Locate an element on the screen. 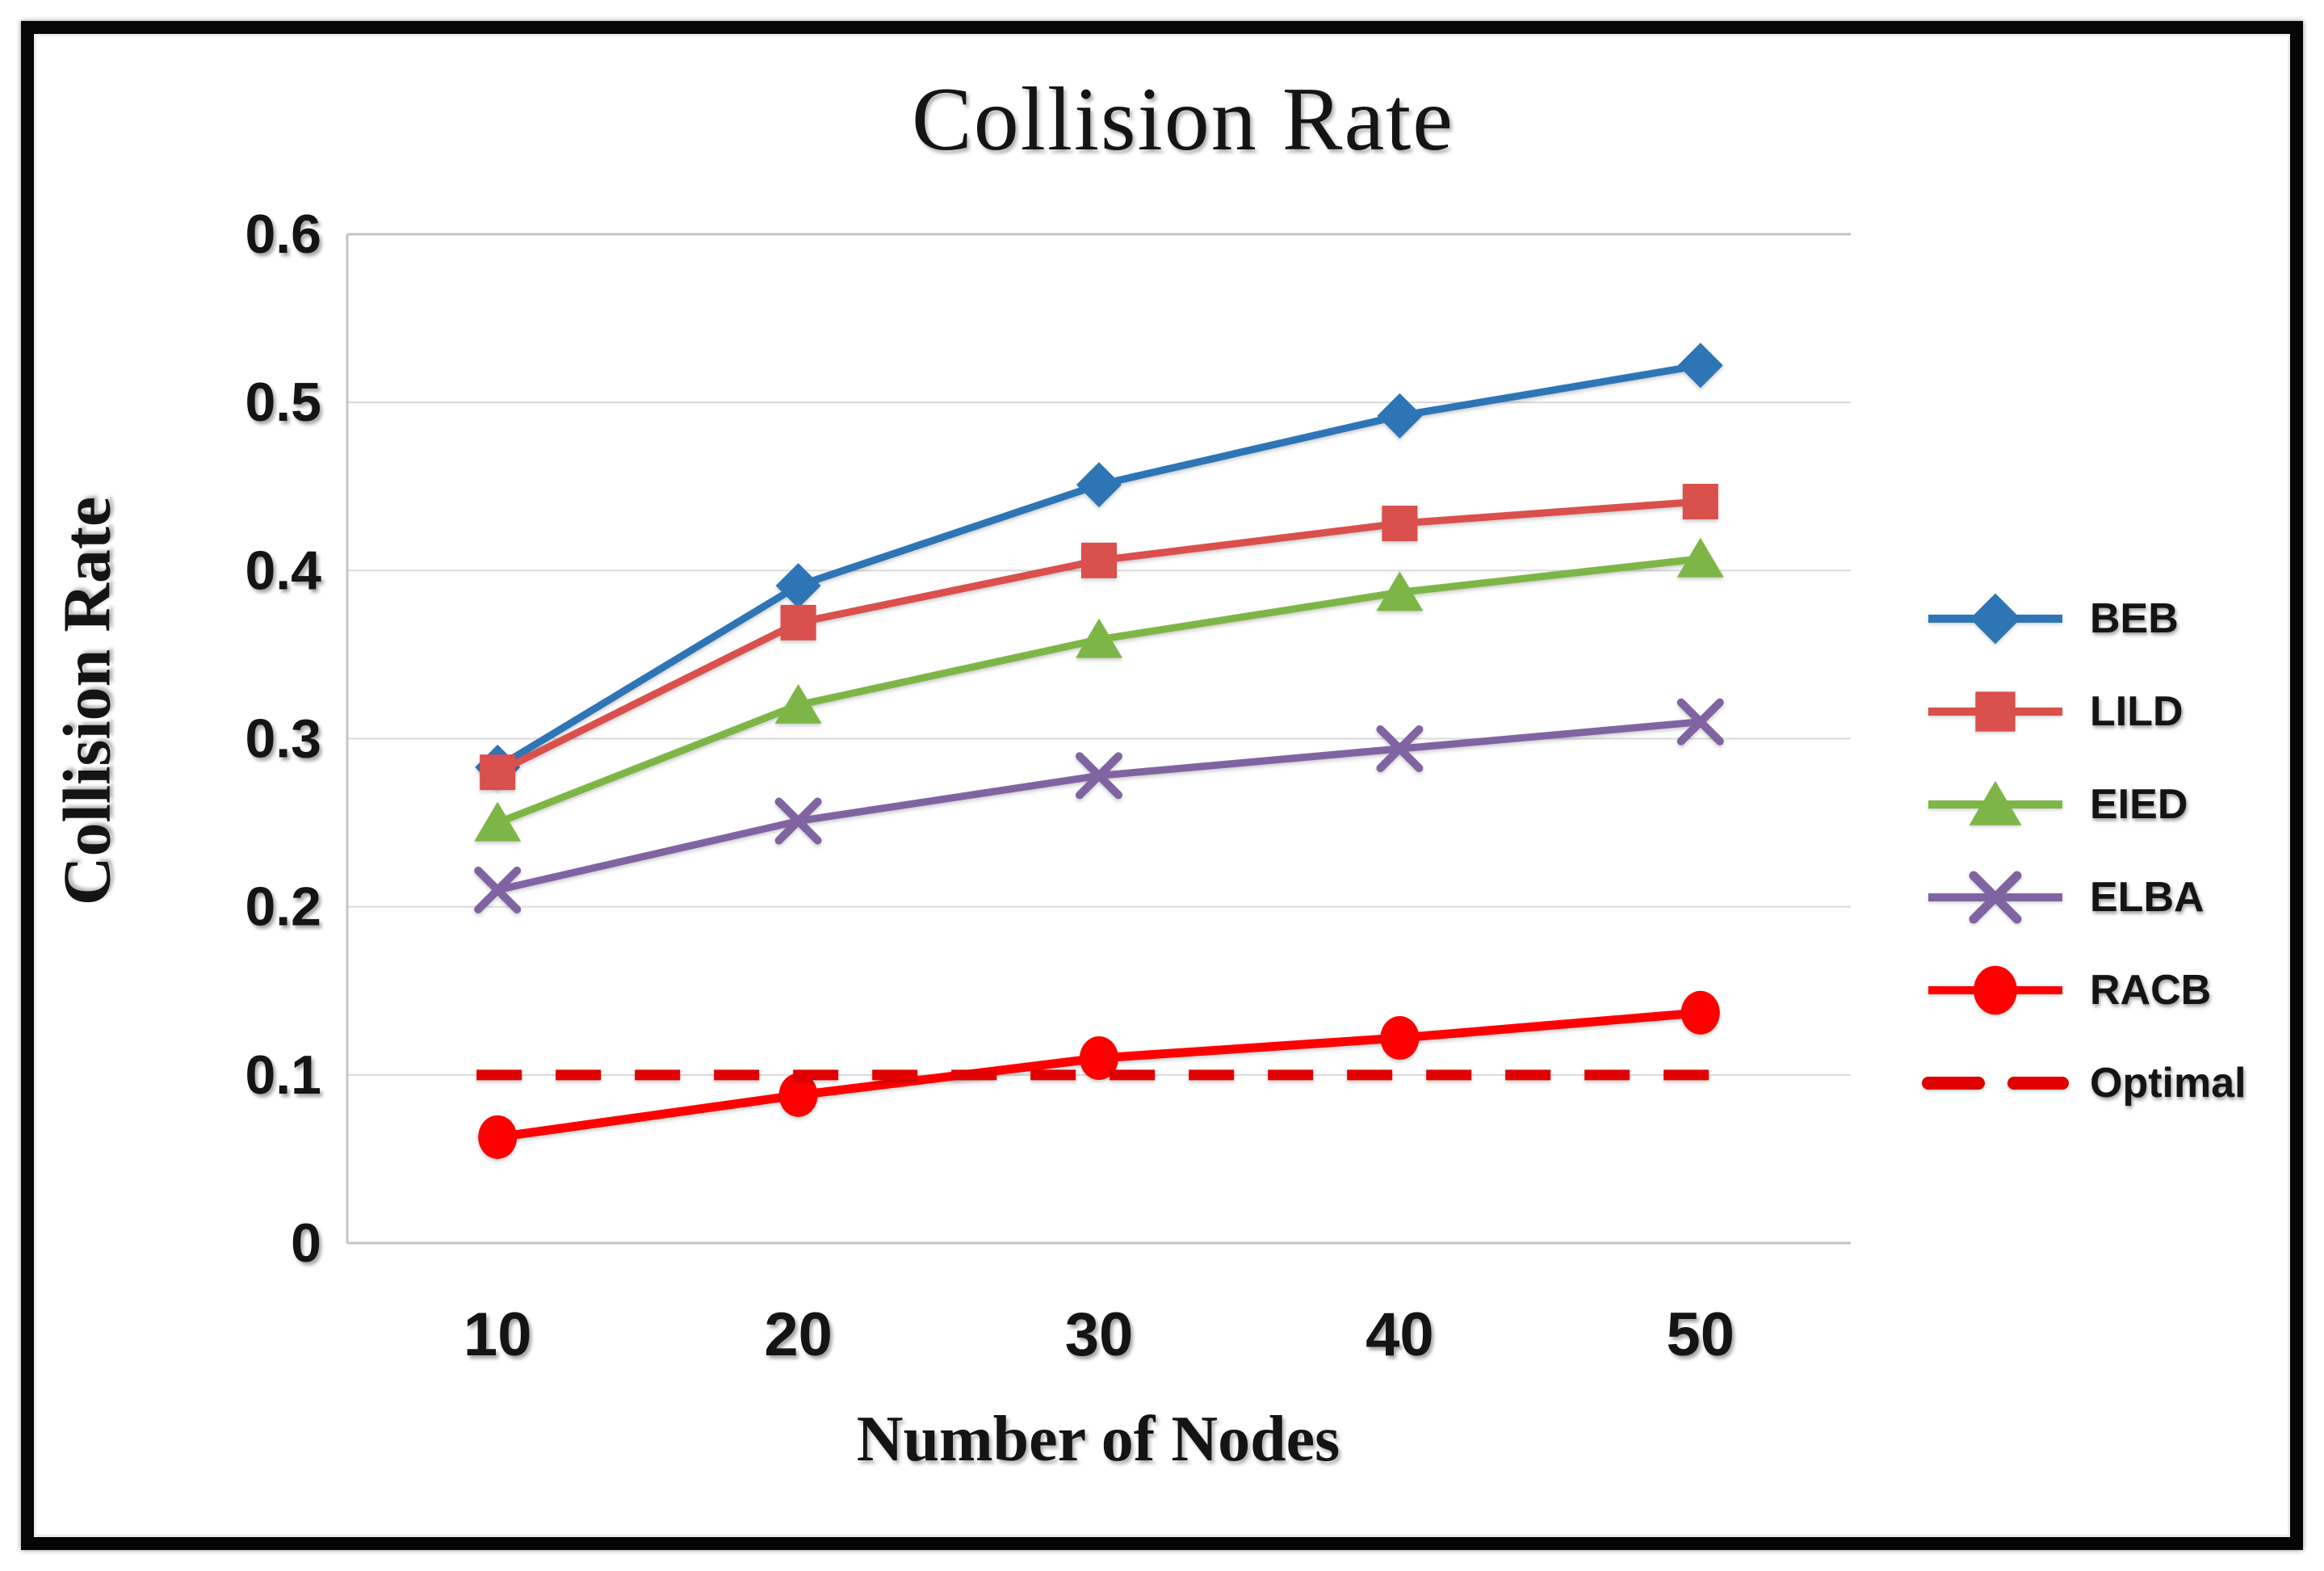  y-tick-label: 0.6 is located at coordinates (283, 235).